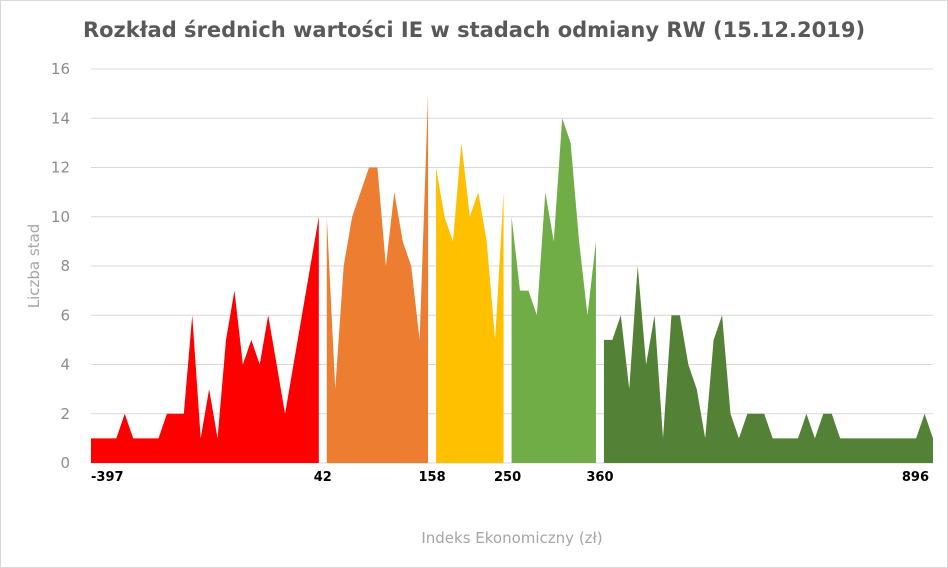 This screenshot has width=948, height=568. I want to click on x-boundary-label: 158, so click(431, 477).